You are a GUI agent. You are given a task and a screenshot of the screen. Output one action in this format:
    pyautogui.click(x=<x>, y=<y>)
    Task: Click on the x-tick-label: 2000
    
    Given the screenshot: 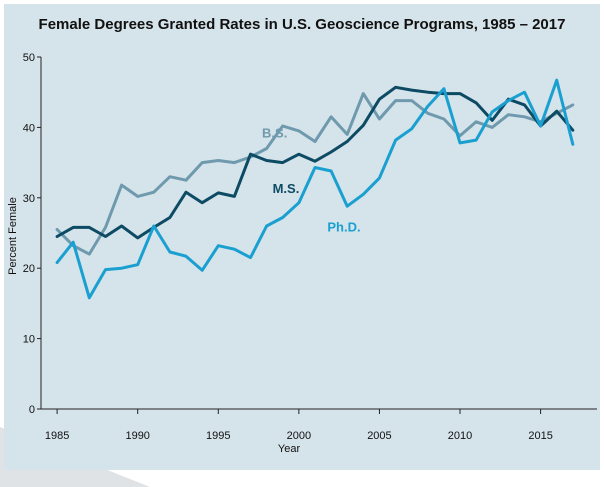 What is the action you would take?
    pyautogui.click(x=299, y=436)
    